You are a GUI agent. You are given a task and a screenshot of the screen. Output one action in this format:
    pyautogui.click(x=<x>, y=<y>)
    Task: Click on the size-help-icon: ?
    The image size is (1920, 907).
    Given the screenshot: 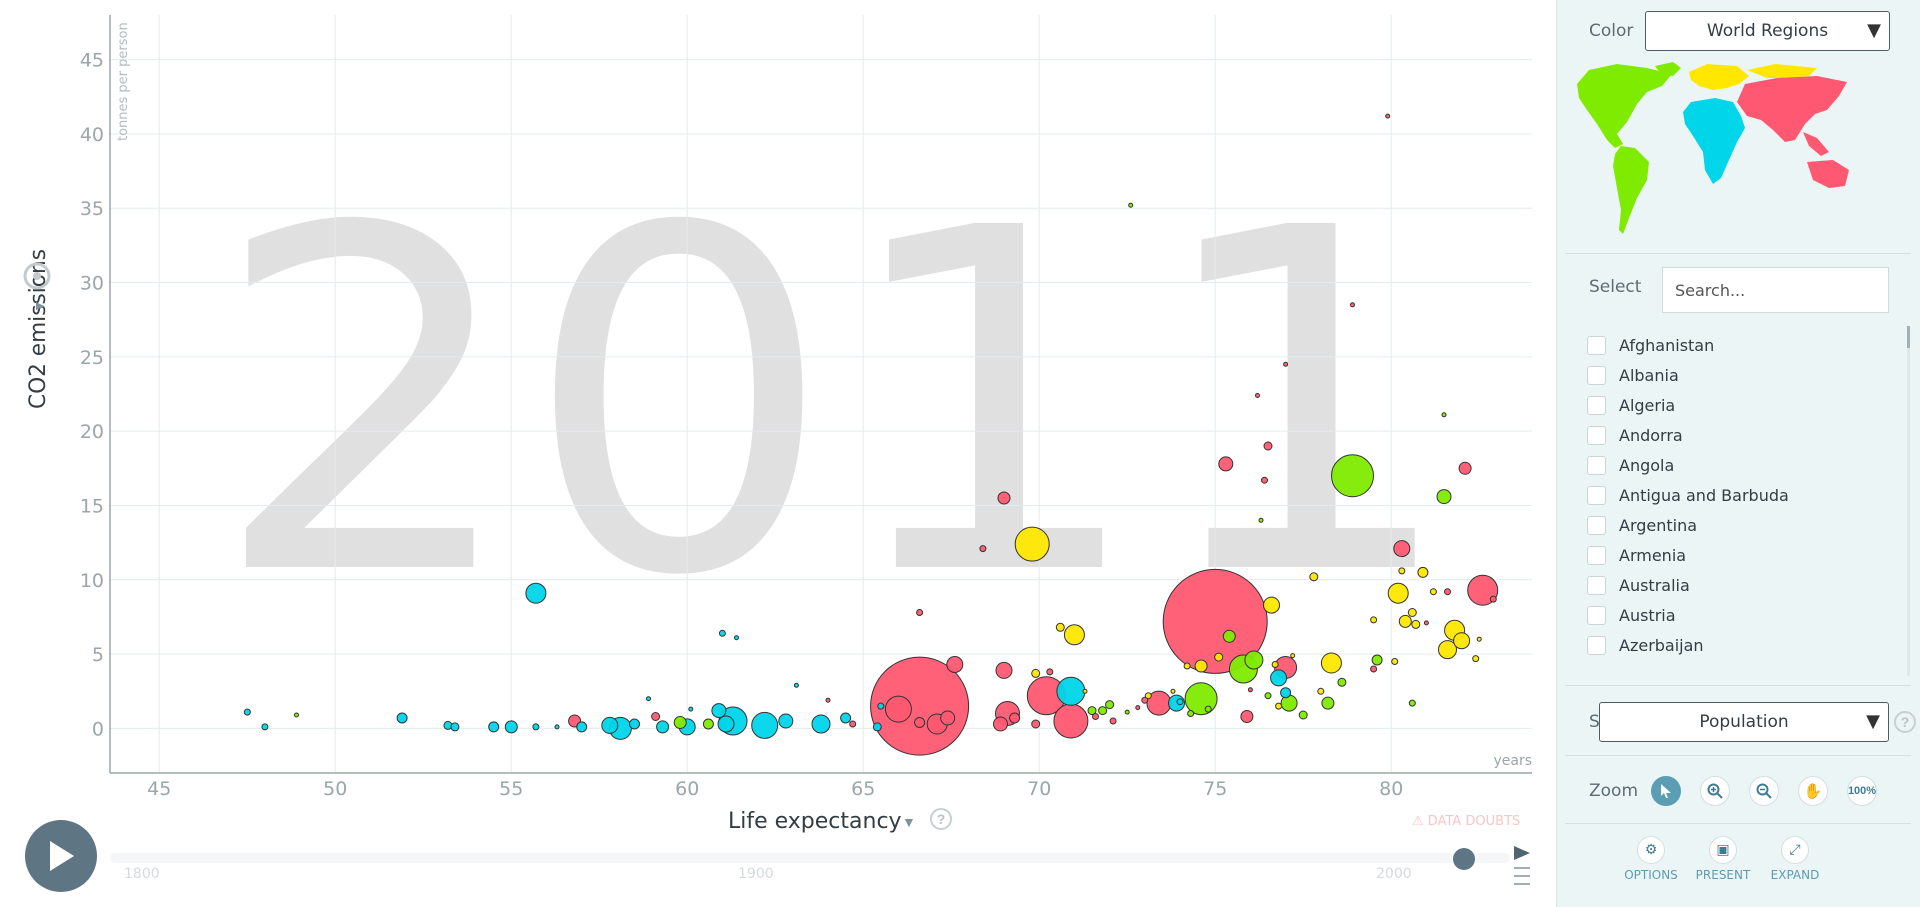 What is the action you would take?
    pyautogui.click(x=1905, y=722)
    